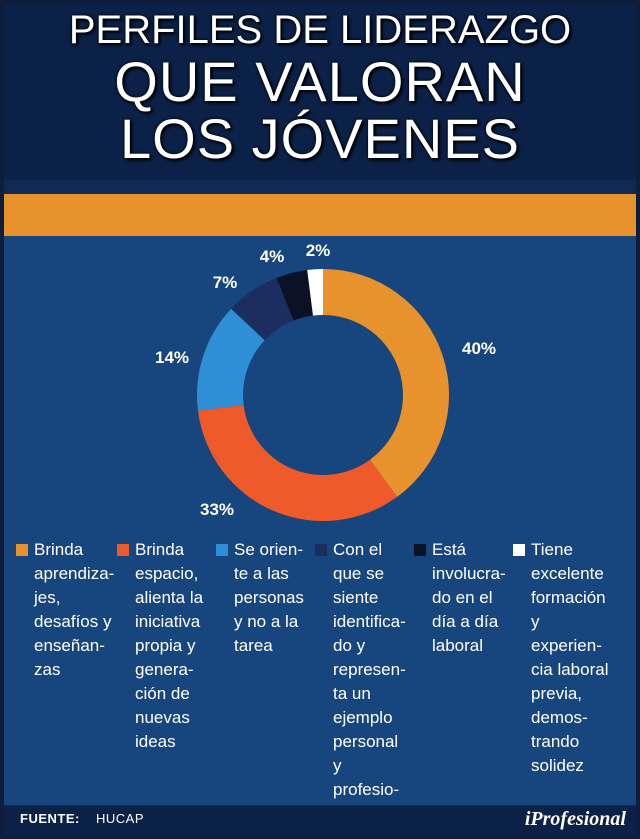  I want to click on legend-text-line: do en el, so click(462, 597).